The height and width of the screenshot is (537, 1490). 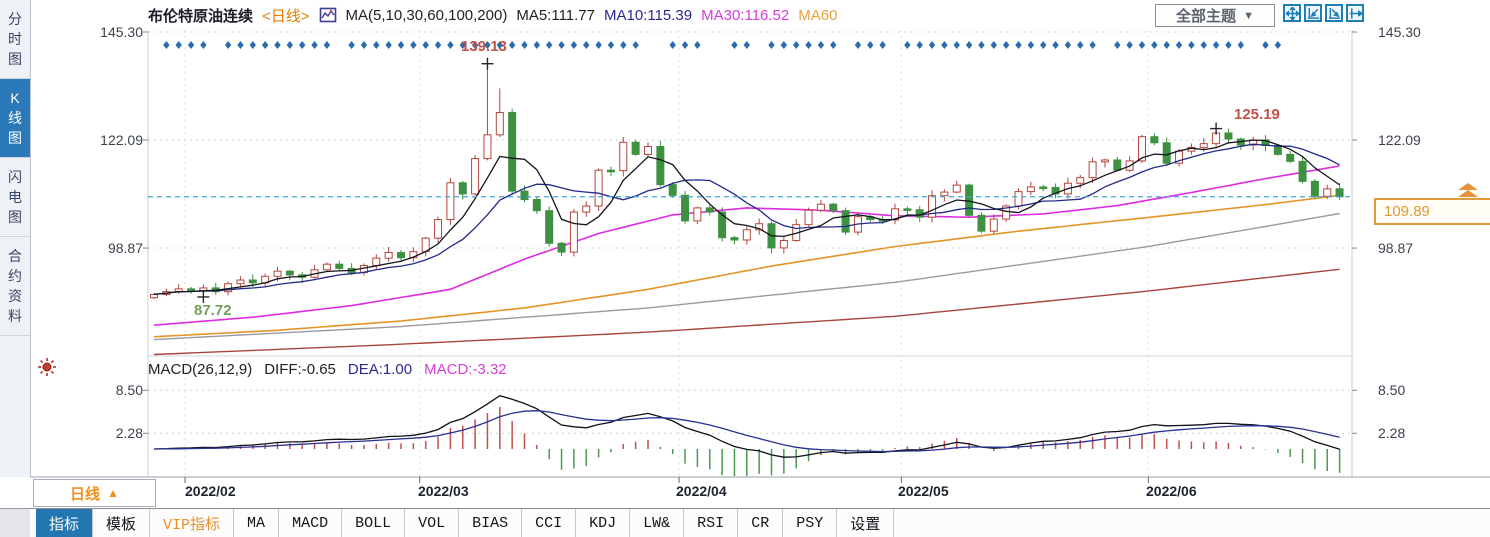 What do you see at coordinates (1323, 13) in the screenshot?
I see `chart-control-toolbar` at bounding box center [1323, 13].